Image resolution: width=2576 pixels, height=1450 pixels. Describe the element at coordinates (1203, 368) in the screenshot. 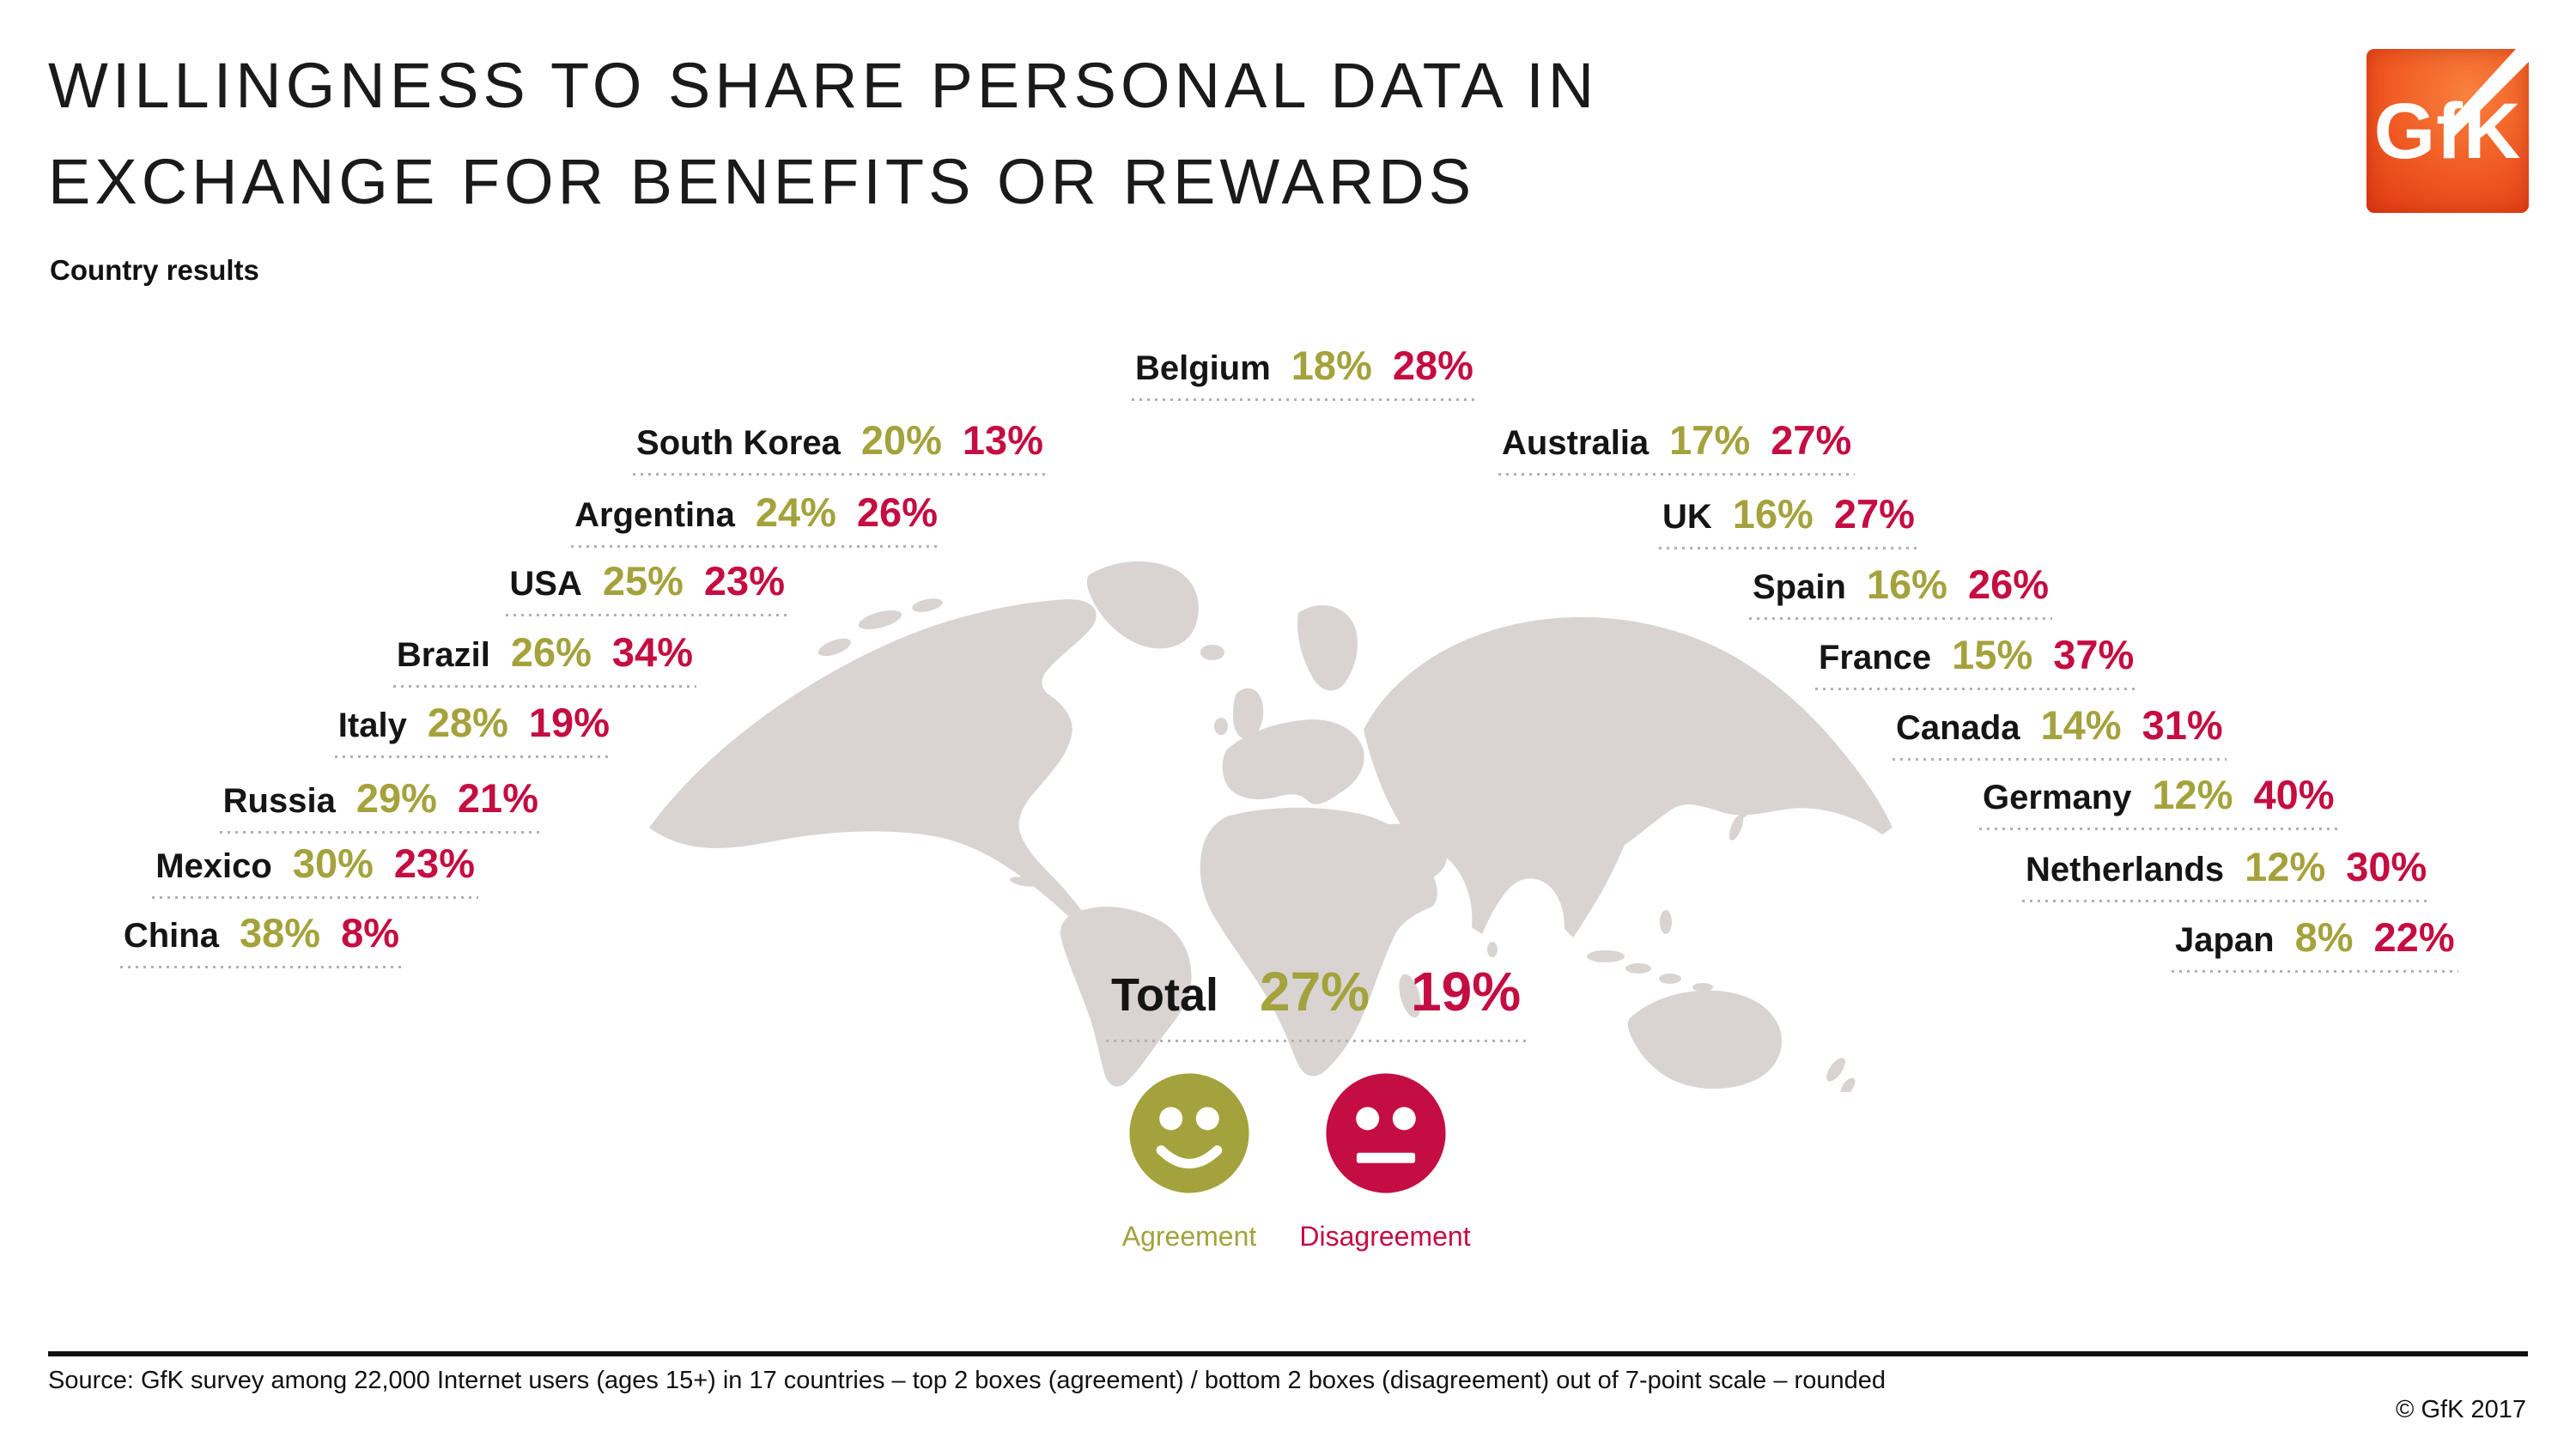

I see `country-name: Belgium` at that location.